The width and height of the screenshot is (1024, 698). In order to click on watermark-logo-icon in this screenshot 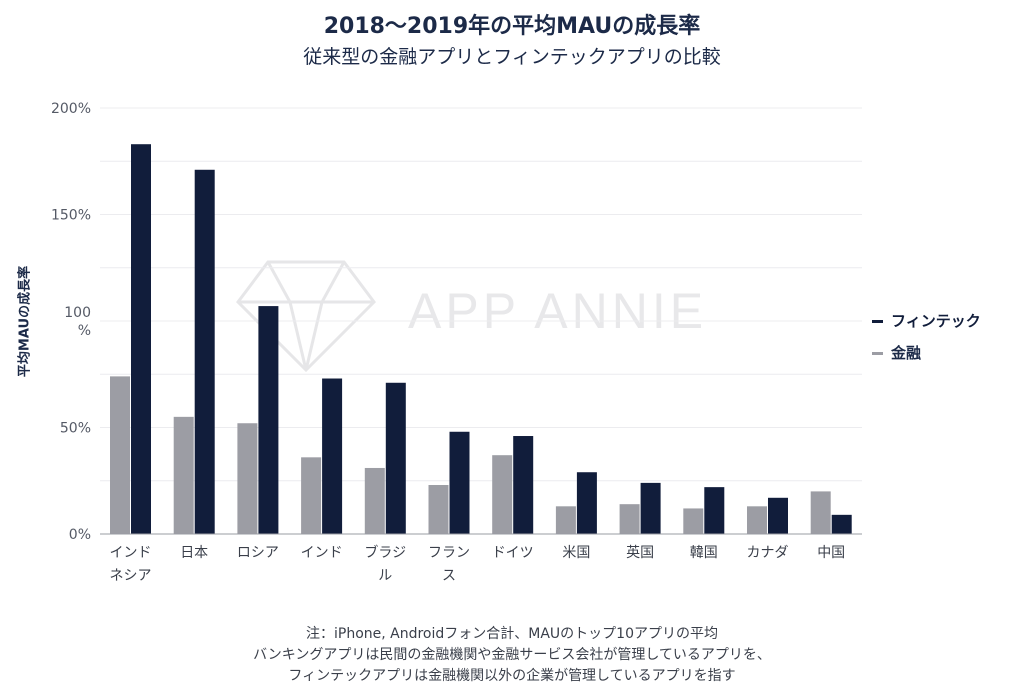, I will do `click(306, 316)`.